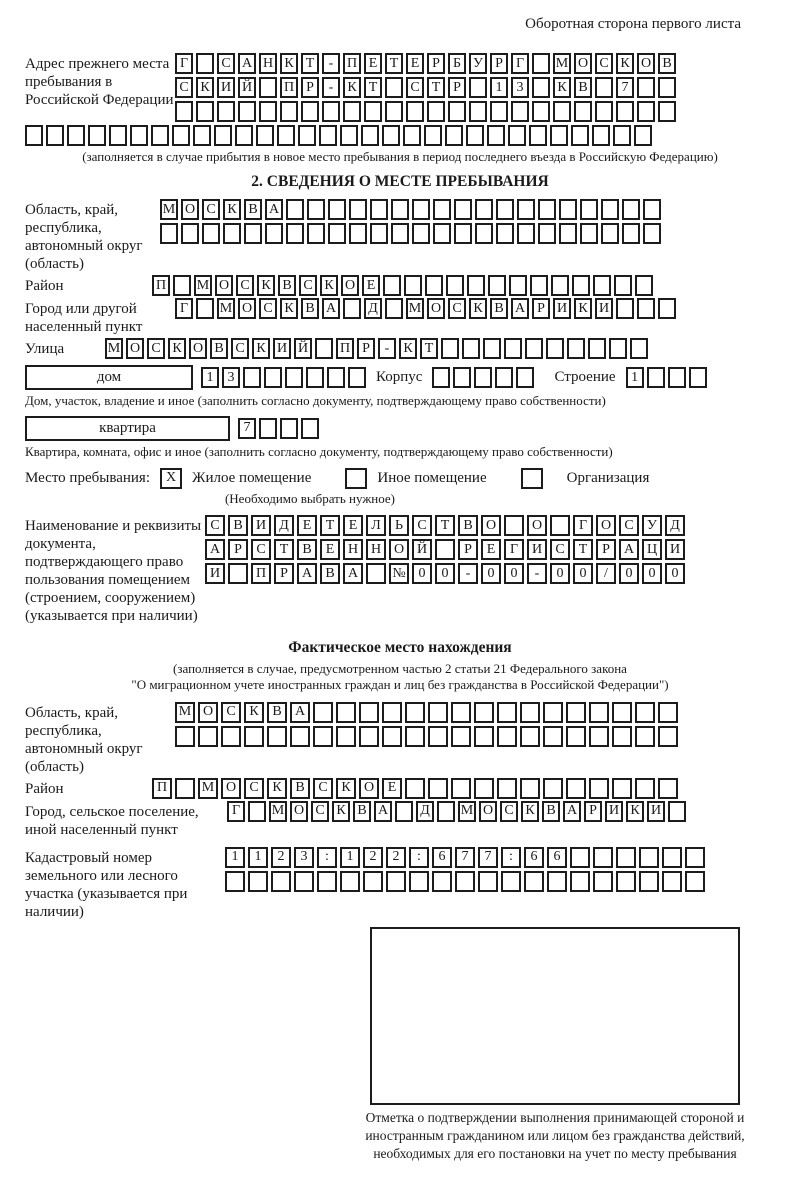  Describe the element at coordinates (478, 63) in the screenshot. I see `char-cell: У` at that location.